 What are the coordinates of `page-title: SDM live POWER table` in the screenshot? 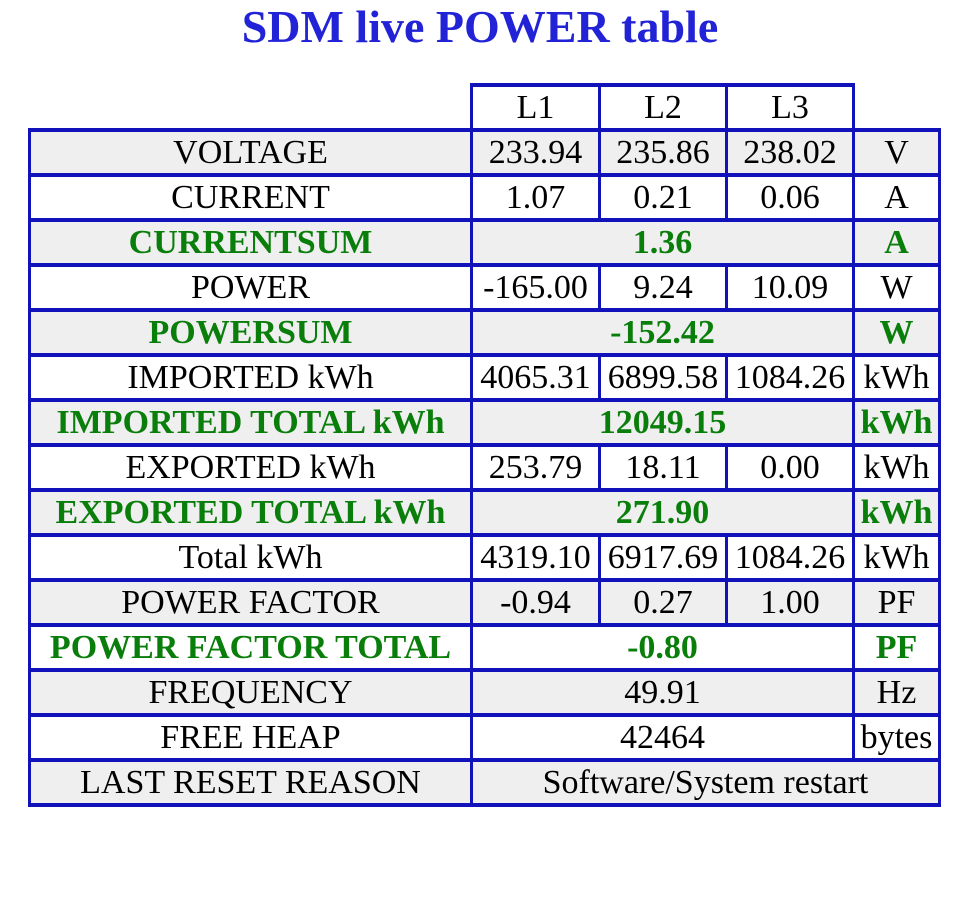 It's located at (480, 26).